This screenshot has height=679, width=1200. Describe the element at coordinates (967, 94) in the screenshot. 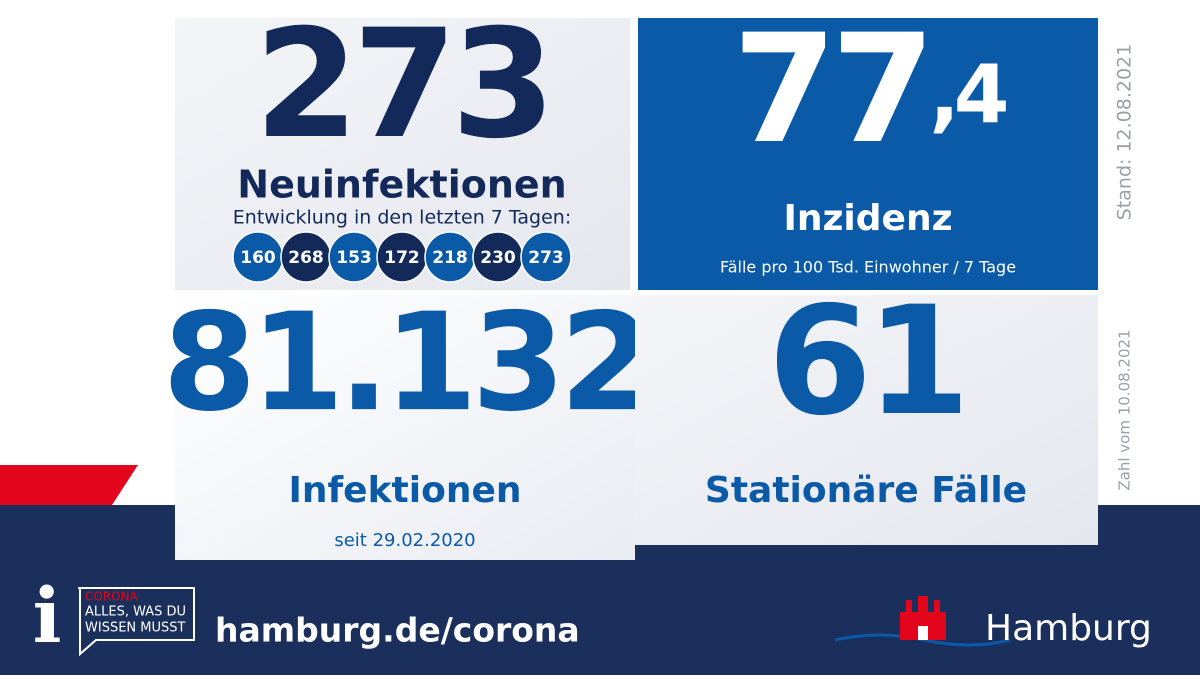

I see `incidence-fraction: ,4` at that location.